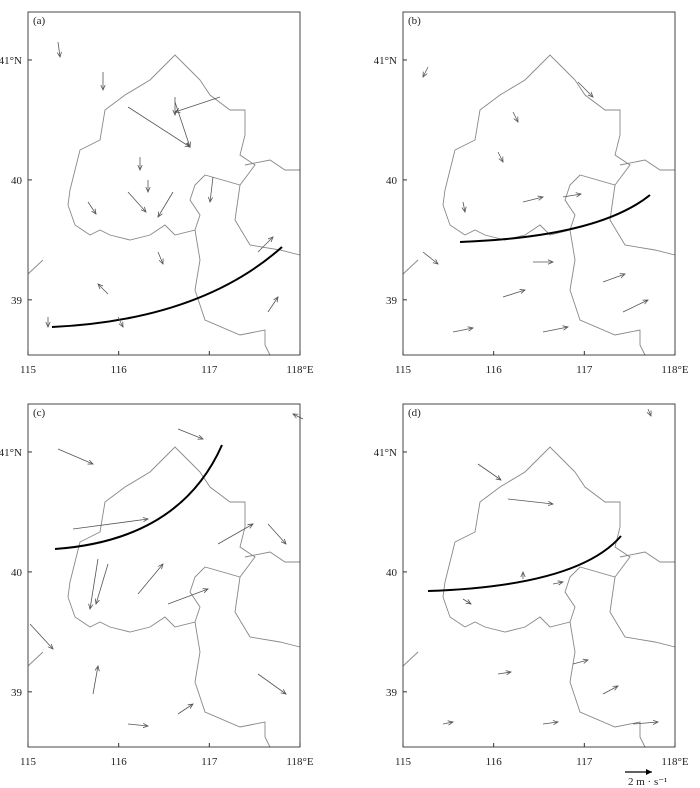 The width and height of the screenshot is (700, 788). What do you see at coordinates (39, 413) in the screenshot?
I see `panel-label: (c)` at bounding box center [39, 413].